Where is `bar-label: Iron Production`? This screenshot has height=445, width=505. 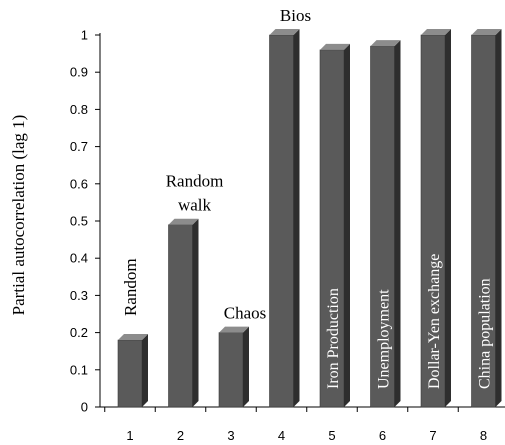
bar-label: Iron Production is located at coordinates (333, 338).